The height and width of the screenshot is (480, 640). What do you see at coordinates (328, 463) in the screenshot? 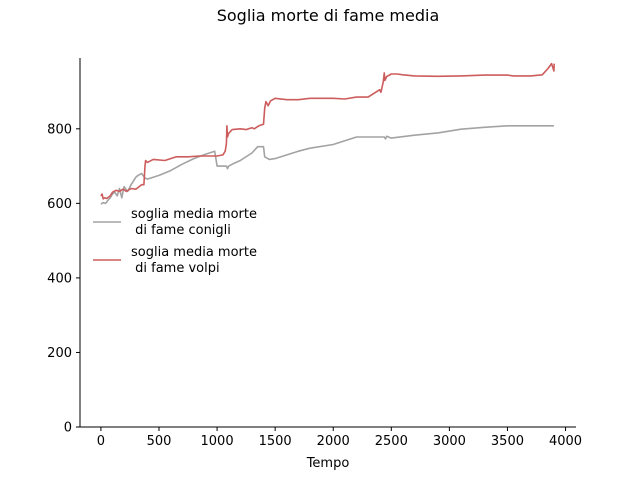
I see `x-axis-label: Tempo` at bounding box center [328, 463].